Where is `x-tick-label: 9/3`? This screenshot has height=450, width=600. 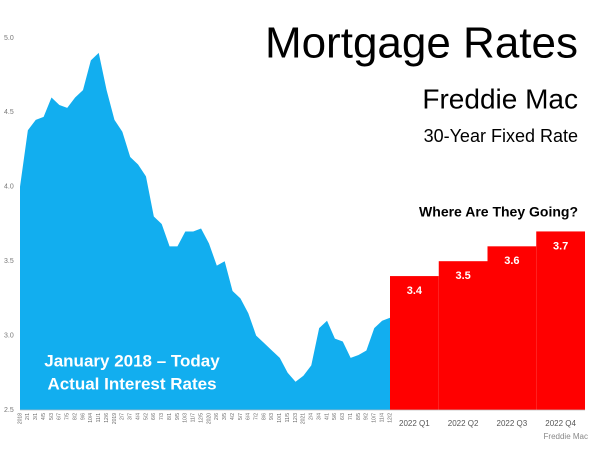 x-tick-label: 9/3 is located at coordinates (272, 416).